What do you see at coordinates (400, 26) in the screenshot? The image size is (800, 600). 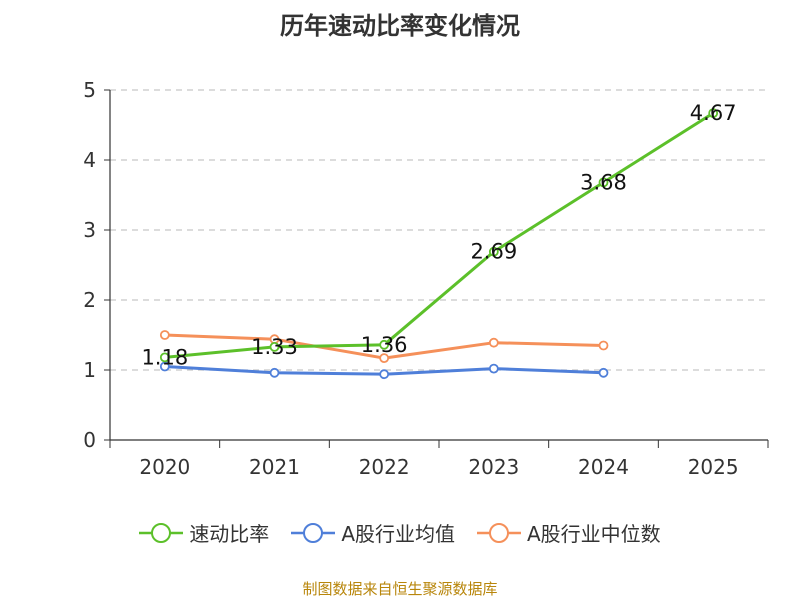 I see `chart-title: 历年速动比率变化情况` at bounding box center [400, 26].